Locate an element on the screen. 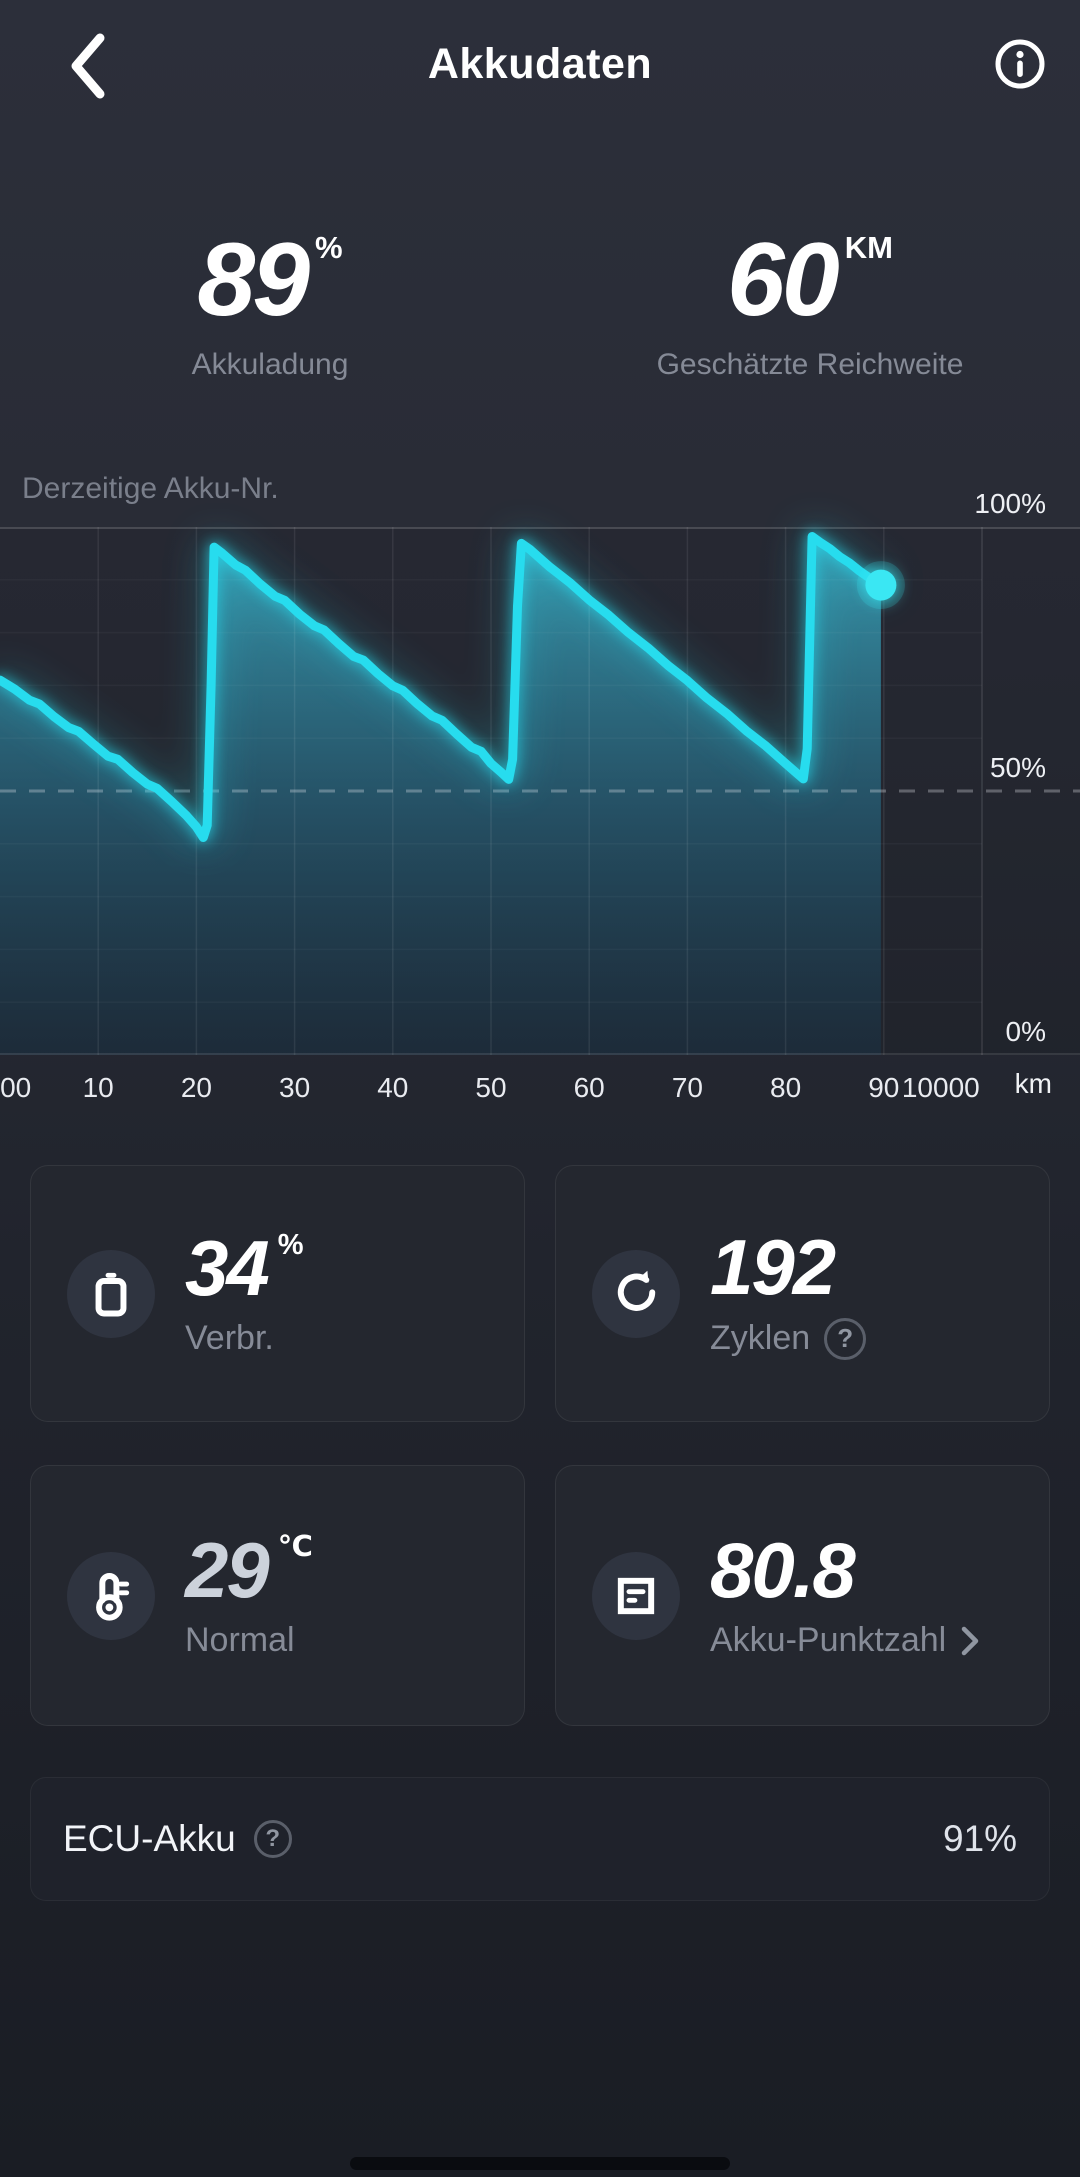 The height and width of the screenshot is (2177, 1080). battery-icon is located at coordinates (111, 1294).